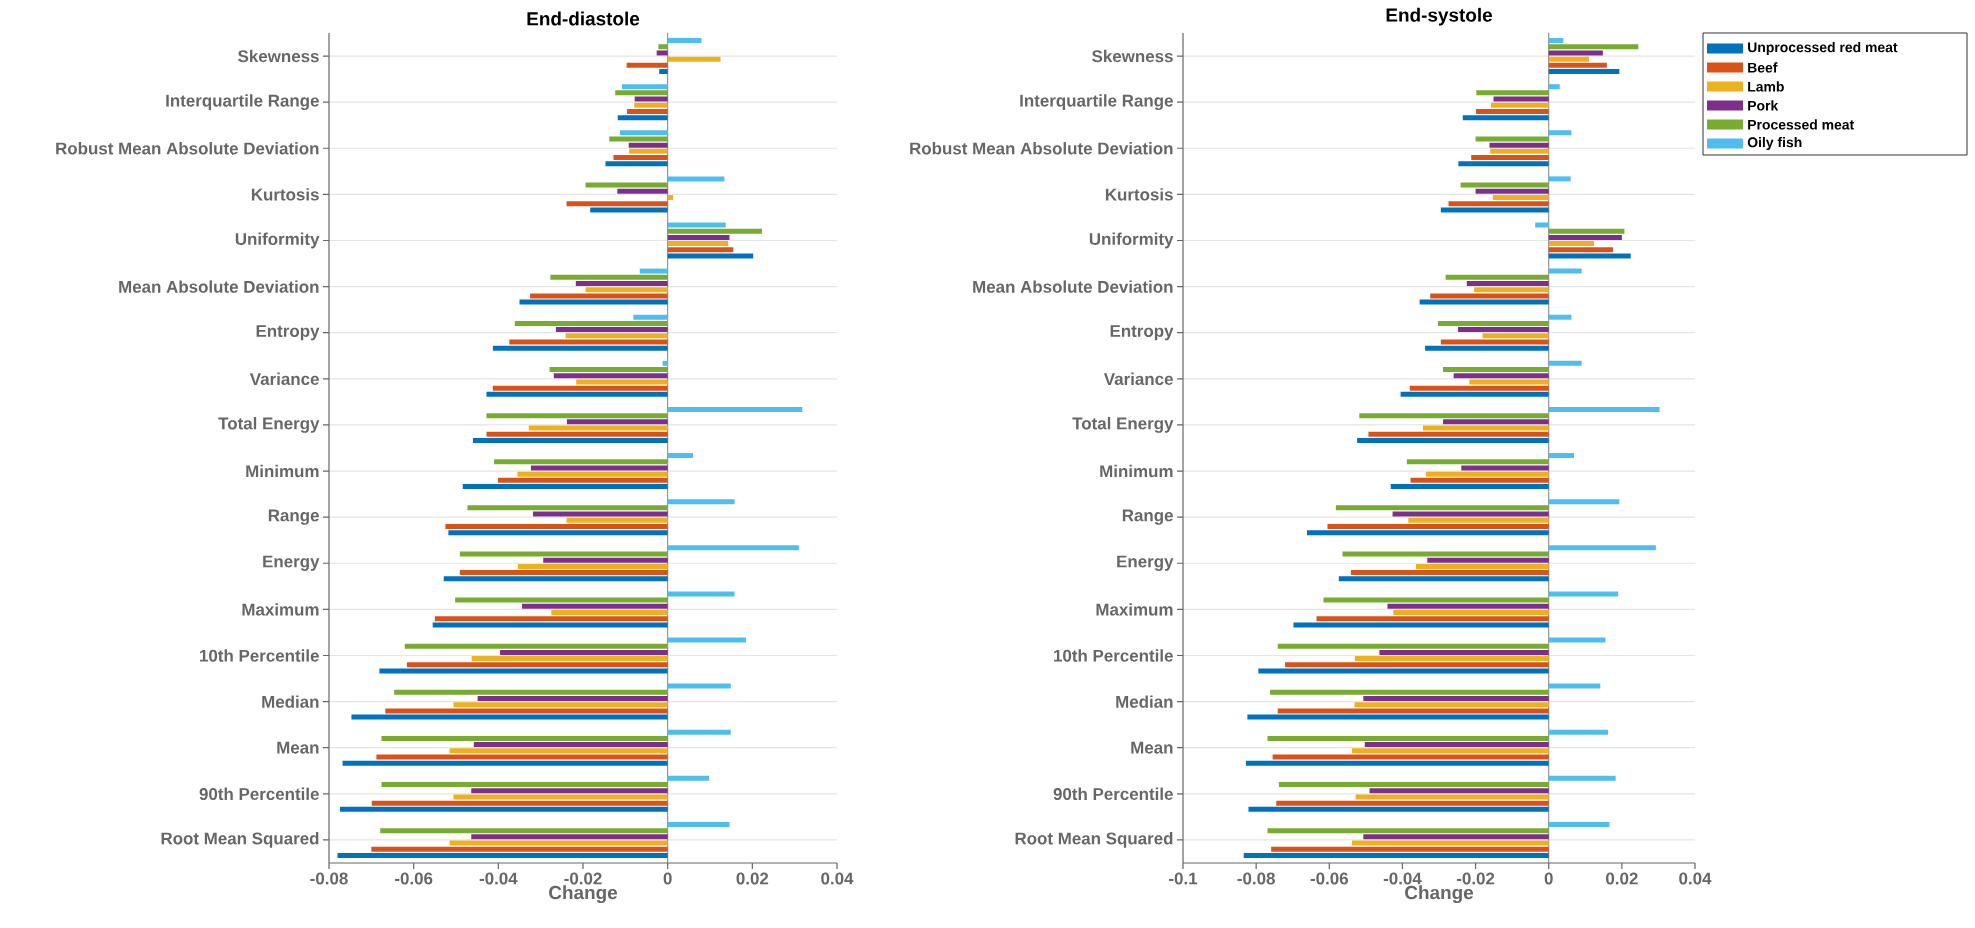 The width and height of the screenshot is (1975, 928). I want to click on y-tick-label: Robust Mean Absolute Deviation, so click(187, 148).